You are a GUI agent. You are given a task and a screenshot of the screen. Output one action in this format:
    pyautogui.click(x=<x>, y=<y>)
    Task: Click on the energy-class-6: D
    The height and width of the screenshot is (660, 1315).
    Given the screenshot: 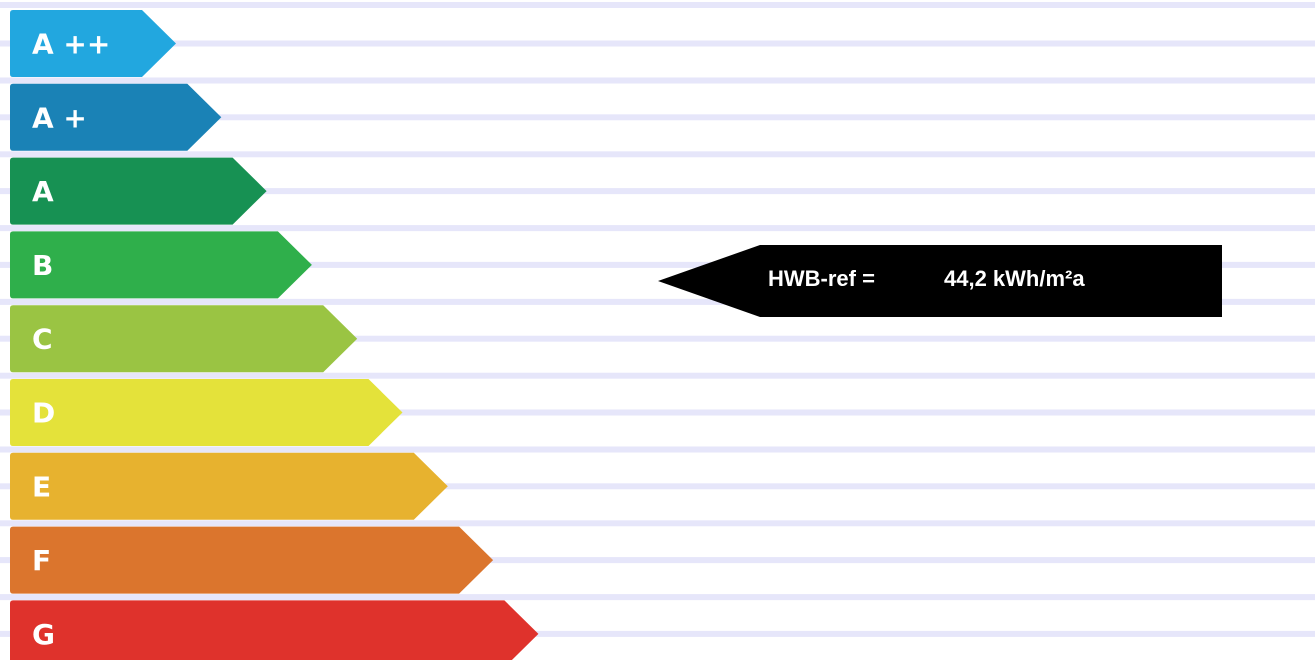 What is the action you would take?
    pyautogui.click(x=206, y=412)
    